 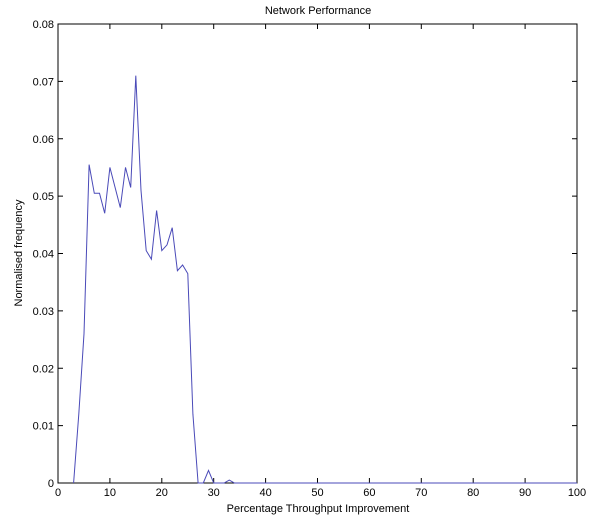 I want to click on x-tick-label: 0, so click(x=58, y=493).